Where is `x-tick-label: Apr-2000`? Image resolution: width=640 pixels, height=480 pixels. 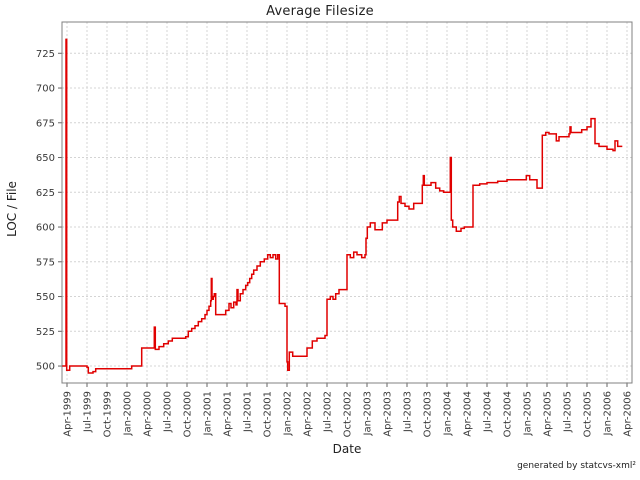 x-tick-label: Apr-2000 is located at coordinates (148, 414).